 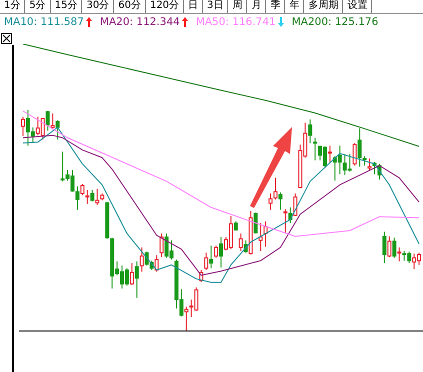 I want to click on text: MA10: 111.587, so click(x=44, y=22).